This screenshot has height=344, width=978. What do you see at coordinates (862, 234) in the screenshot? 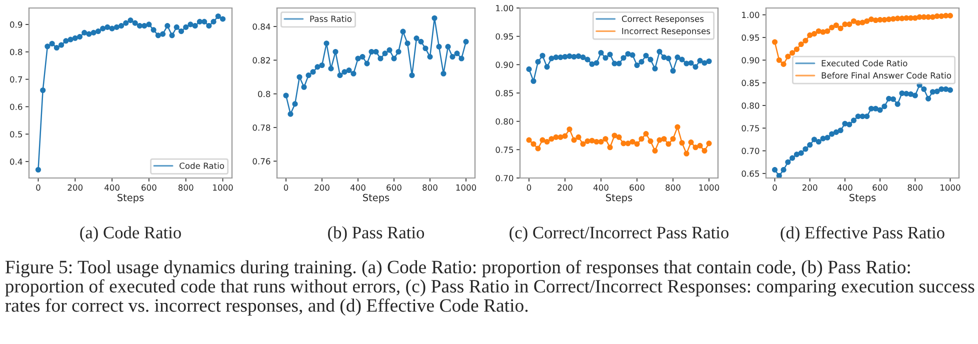
I see `text: (d) Effective Pass Ratio` at bounding box center [862, 234].